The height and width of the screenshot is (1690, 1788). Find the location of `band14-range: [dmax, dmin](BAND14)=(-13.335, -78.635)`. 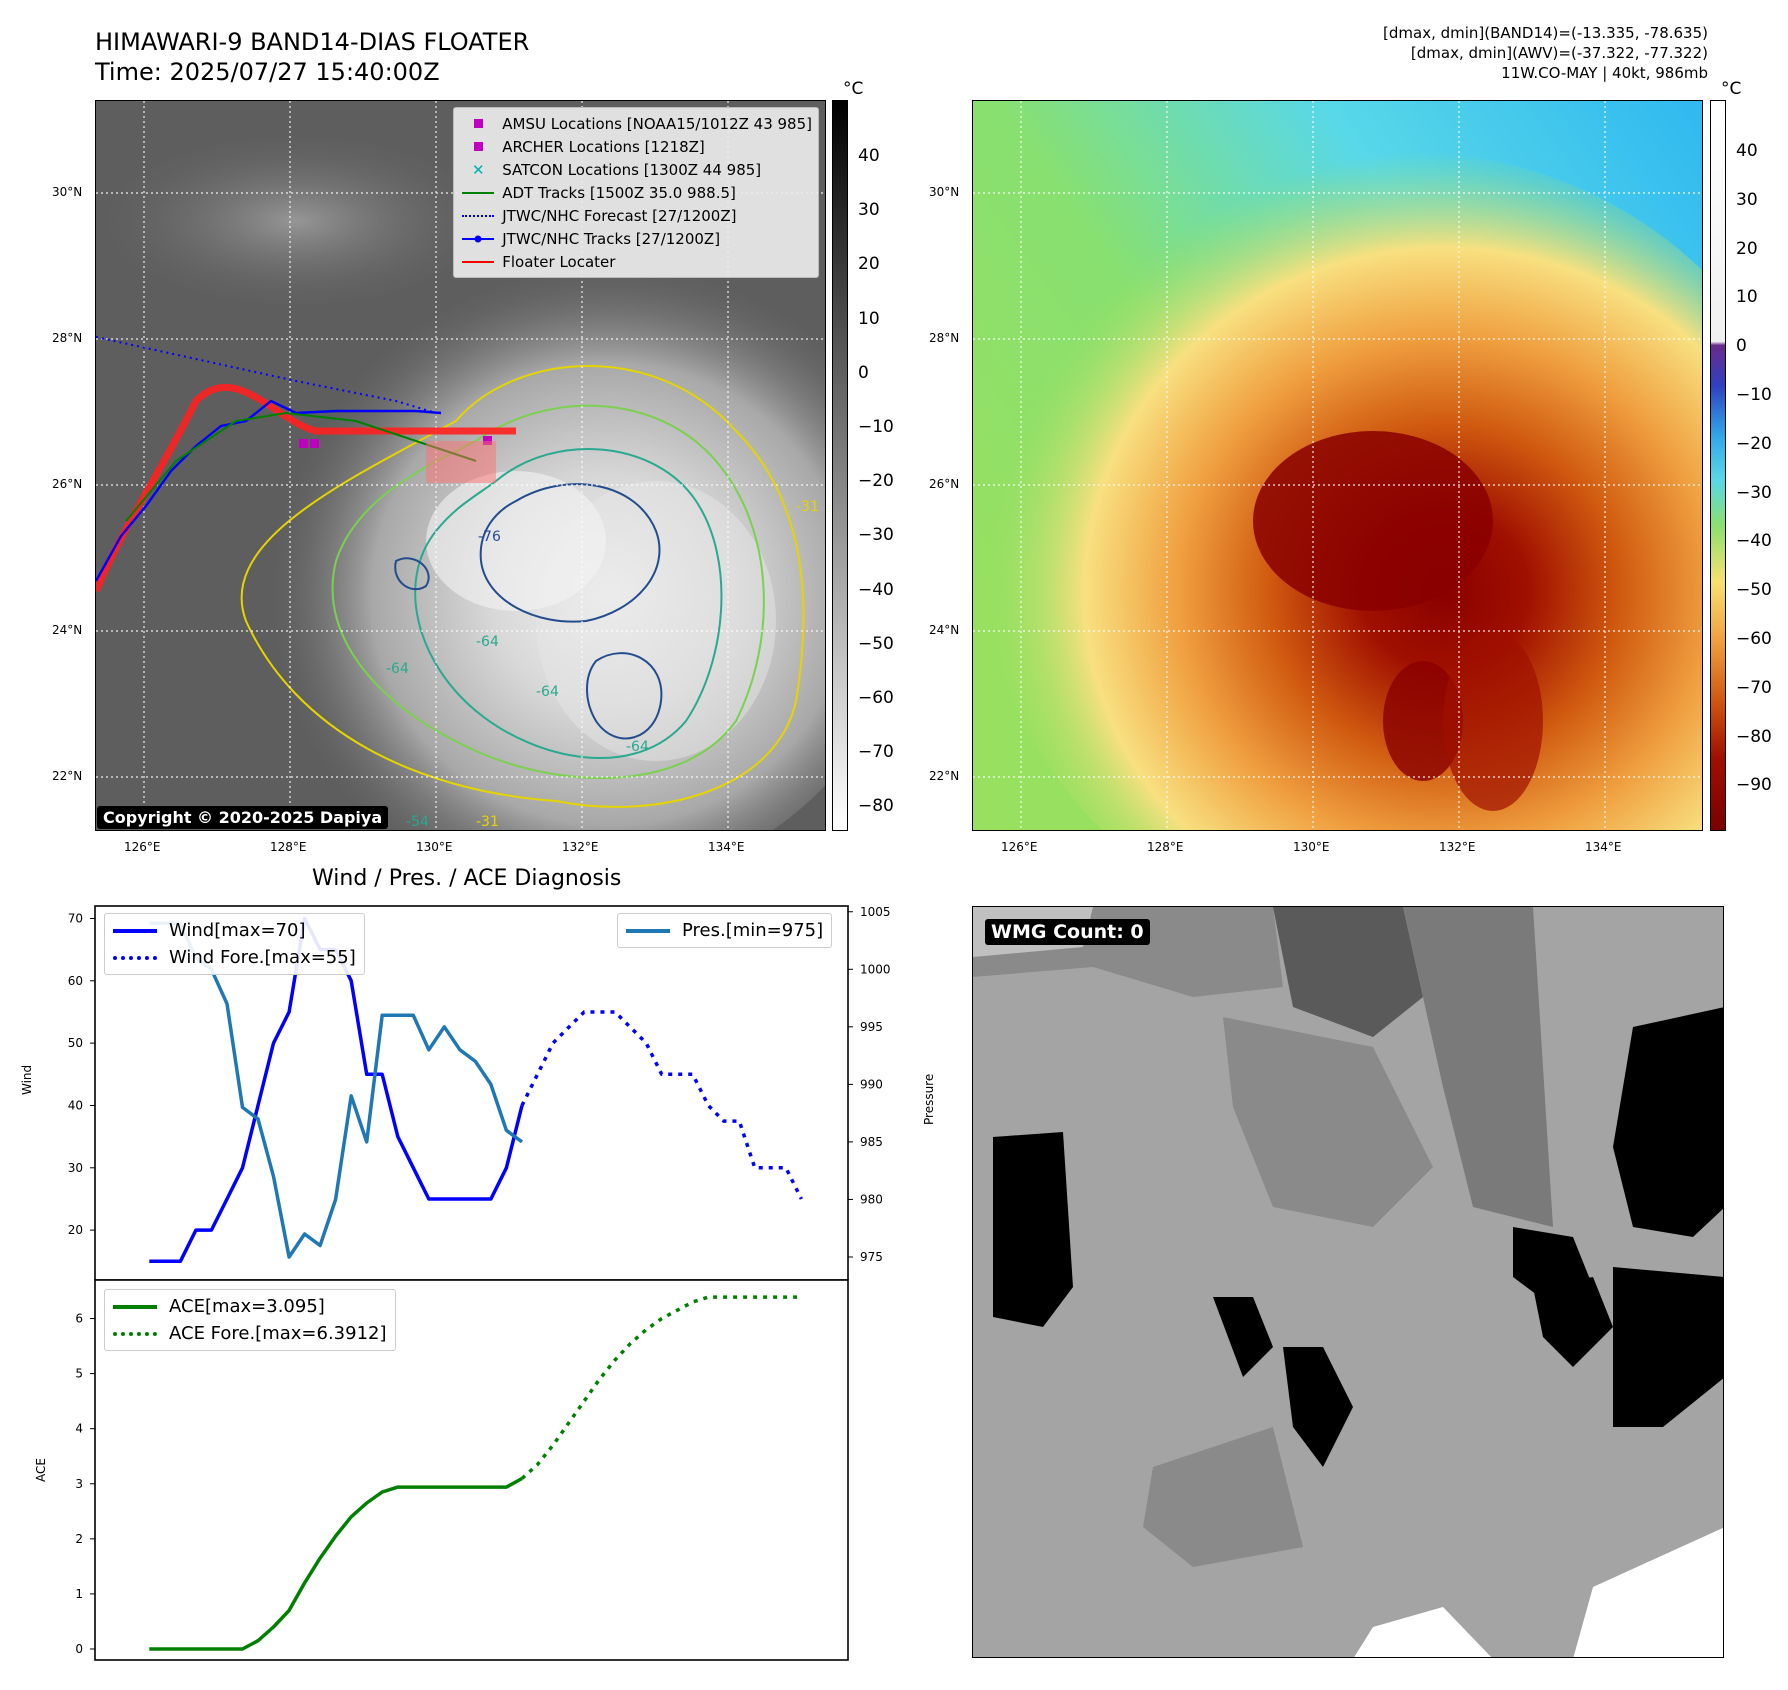

band14-range: [dmax, dmin](BAND14)=(-13.335, -78.635) is located at coordinates (1545, 33).